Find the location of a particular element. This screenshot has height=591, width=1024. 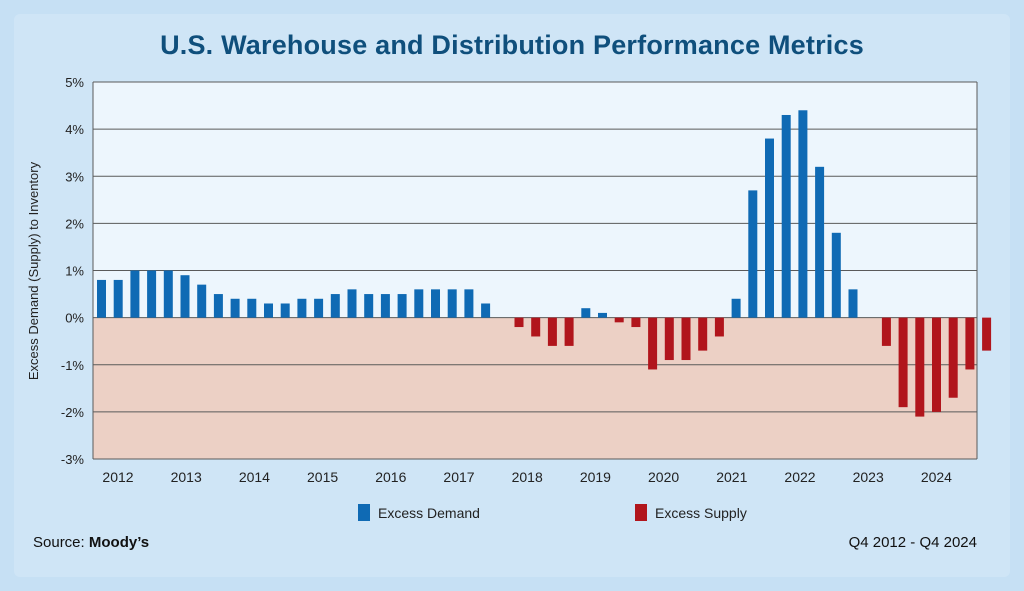

x-tick-label: 2016 is located at coordinates (390, 477).